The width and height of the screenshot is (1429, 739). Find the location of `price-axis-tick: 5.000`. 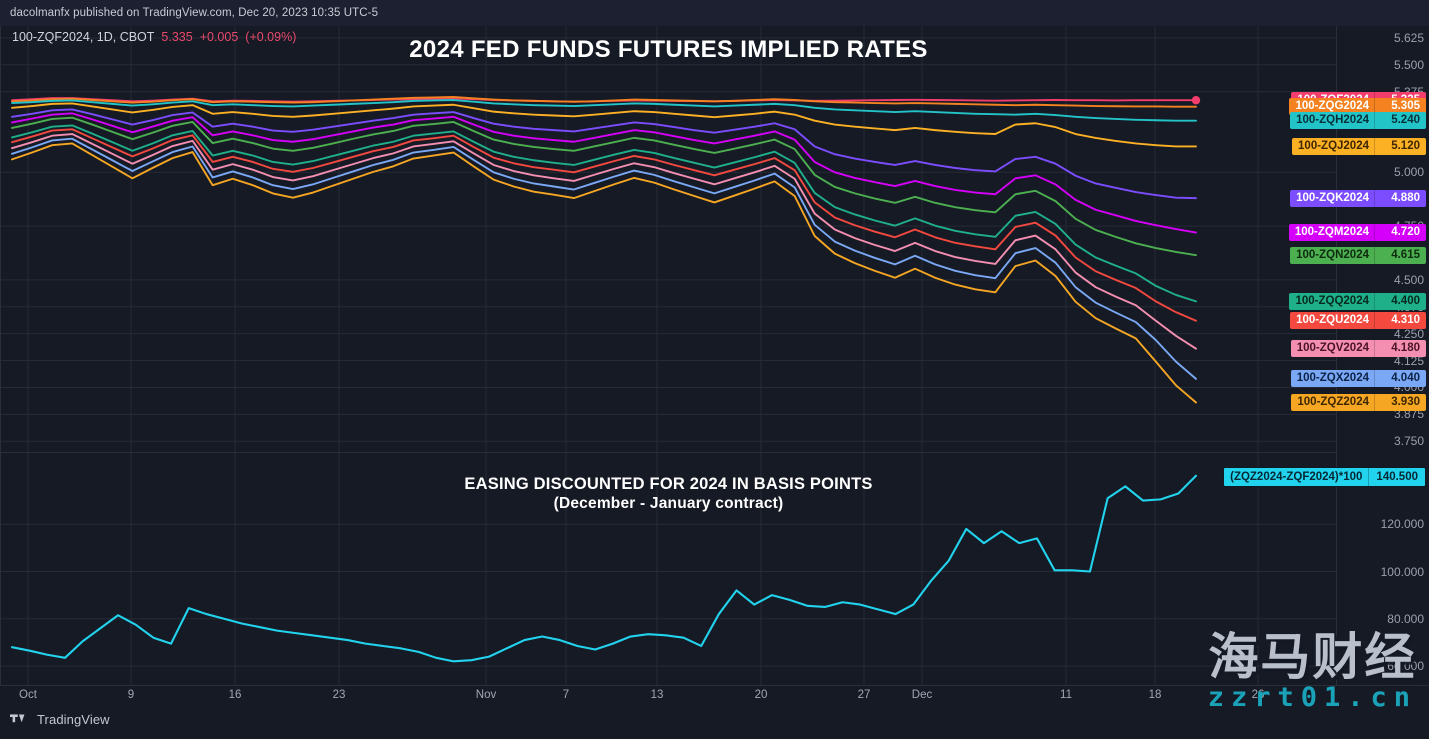

price-axis-tick: 5.000 is located at coordinates (1408, 172).